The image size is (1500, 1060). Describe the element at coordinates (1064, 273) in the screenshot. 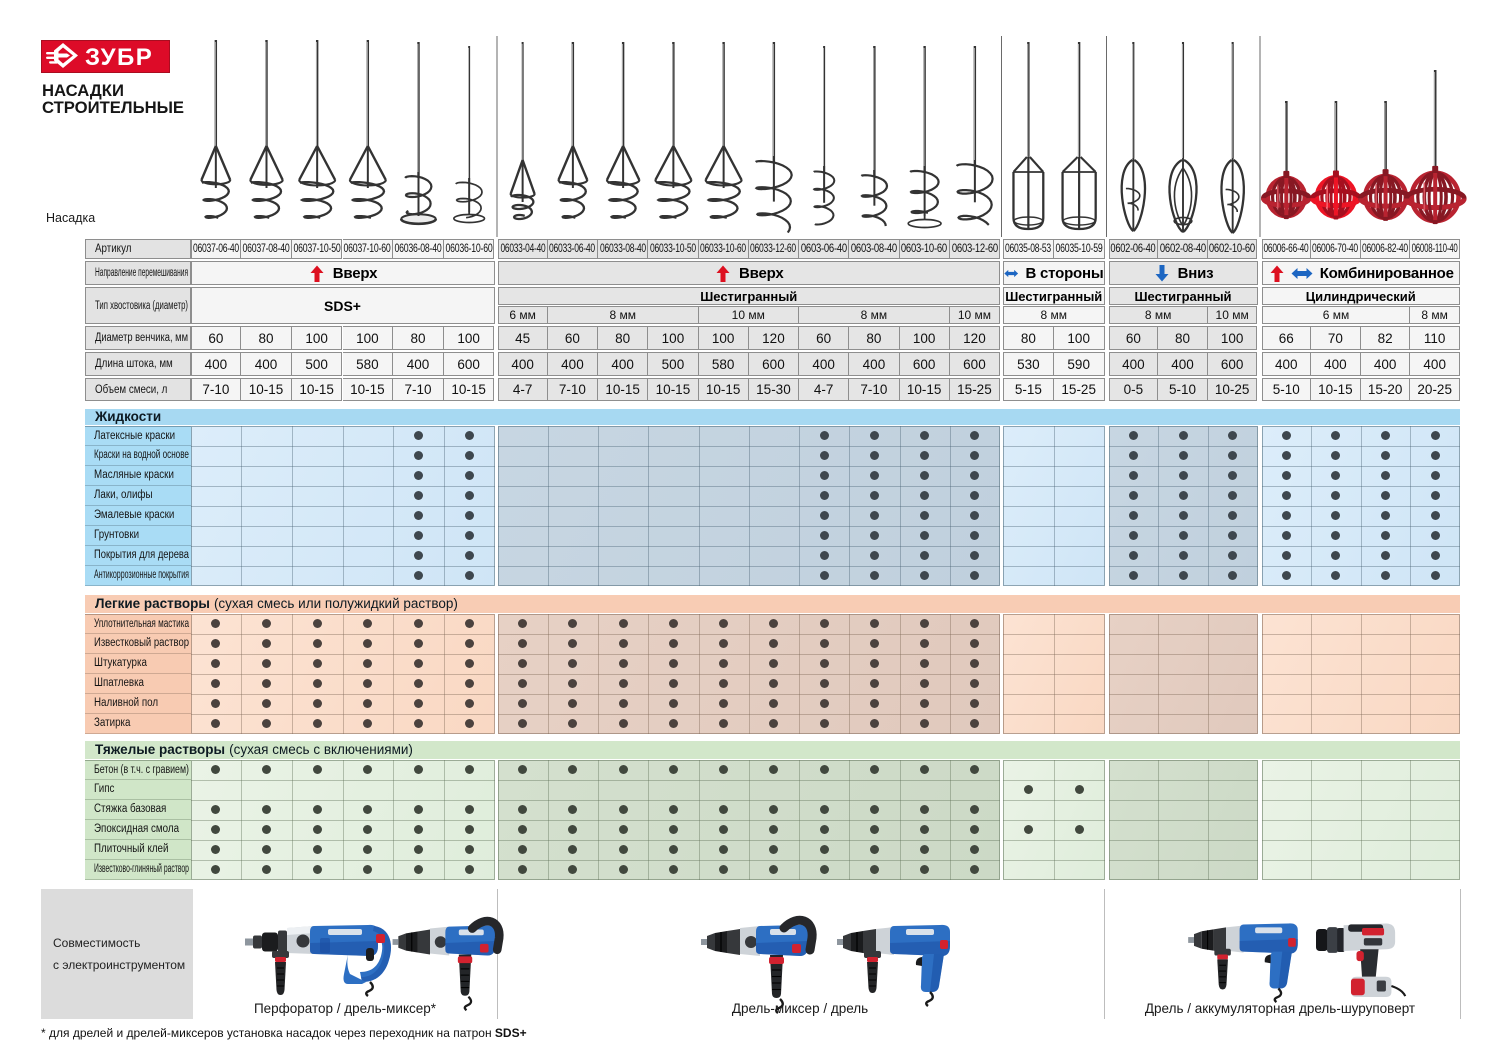

I see `direction-label: В стороны` at that location.